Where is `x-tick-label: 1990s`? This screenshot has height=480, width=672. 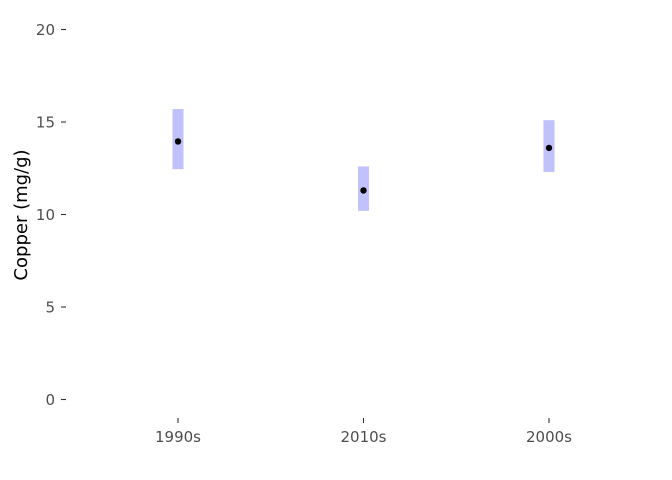 x-tick-label: 1990s is located at coordinates (178, 437).